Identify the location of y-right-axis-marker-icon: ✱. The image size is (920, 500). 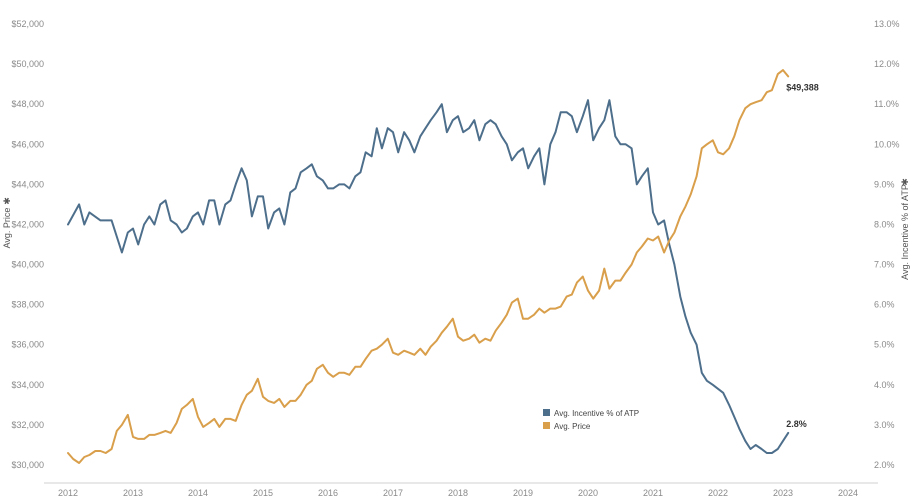
(905, 182).